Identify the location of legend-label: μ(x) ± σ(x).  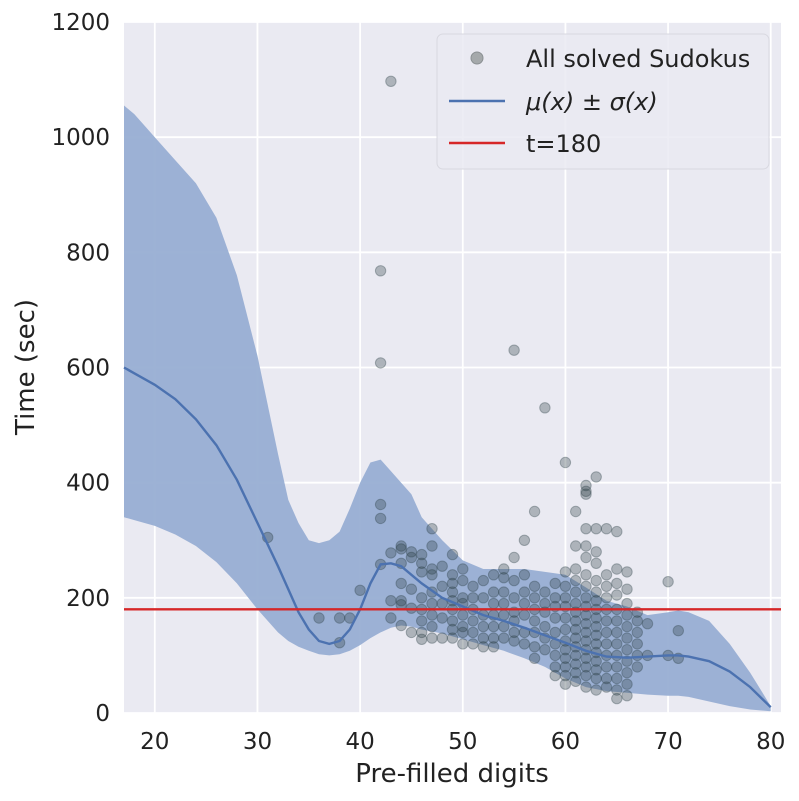
(591, 102).